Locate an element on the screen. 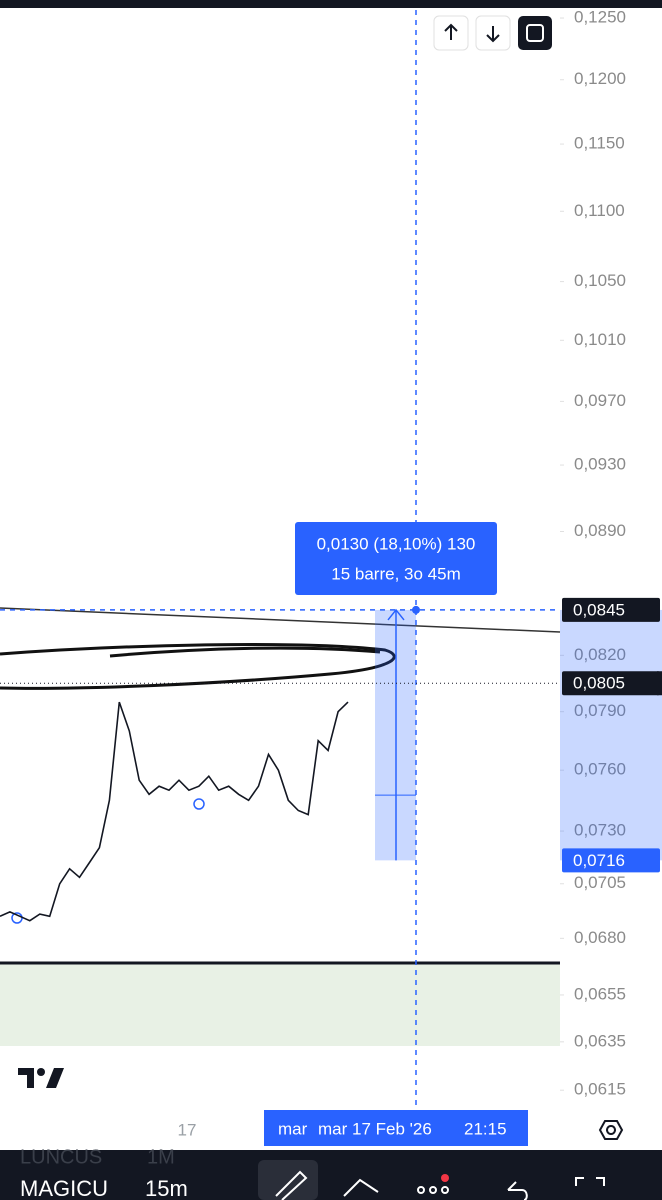 This screenshot has height=1200, width=662. event-marker is located at coordinates (199, 804).